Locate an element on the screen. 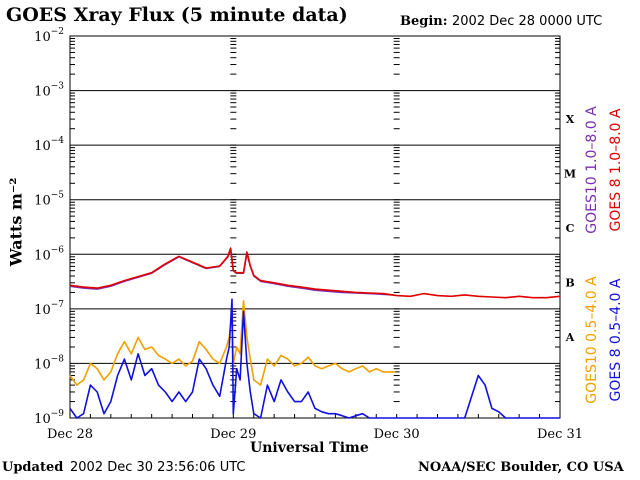  updated-label: Updated is located at coordinates (33, 467).